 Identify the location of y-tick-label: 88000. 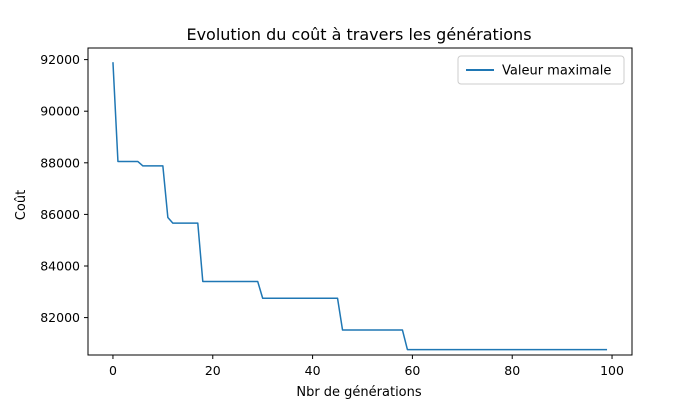
(60, 162).